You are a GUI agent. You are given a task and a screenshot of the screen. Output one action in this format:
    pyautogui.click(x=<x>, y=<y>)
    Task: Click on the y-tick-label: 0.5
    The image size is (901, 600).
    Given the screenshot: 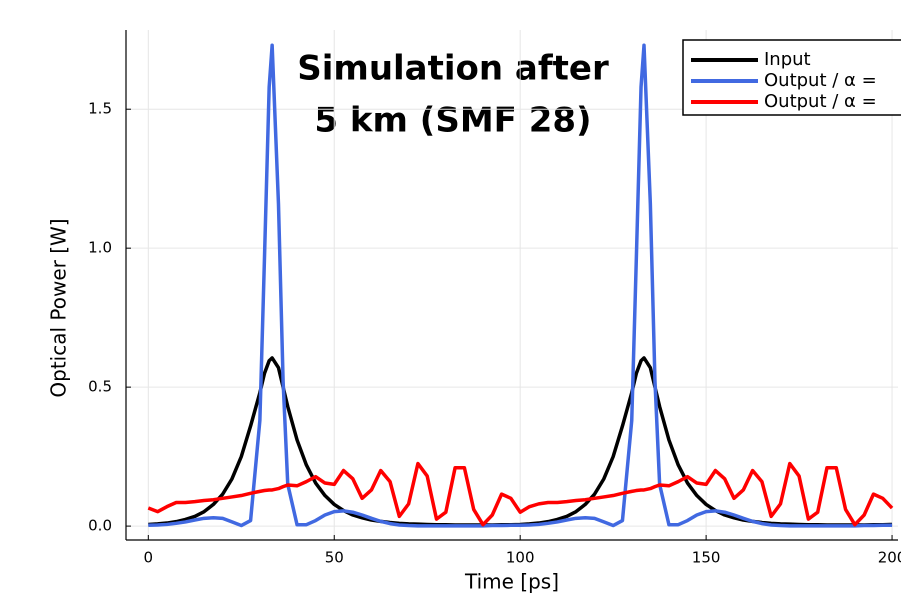 What is the action you would take?
    pyautogui.click(x=100, y=387)
    